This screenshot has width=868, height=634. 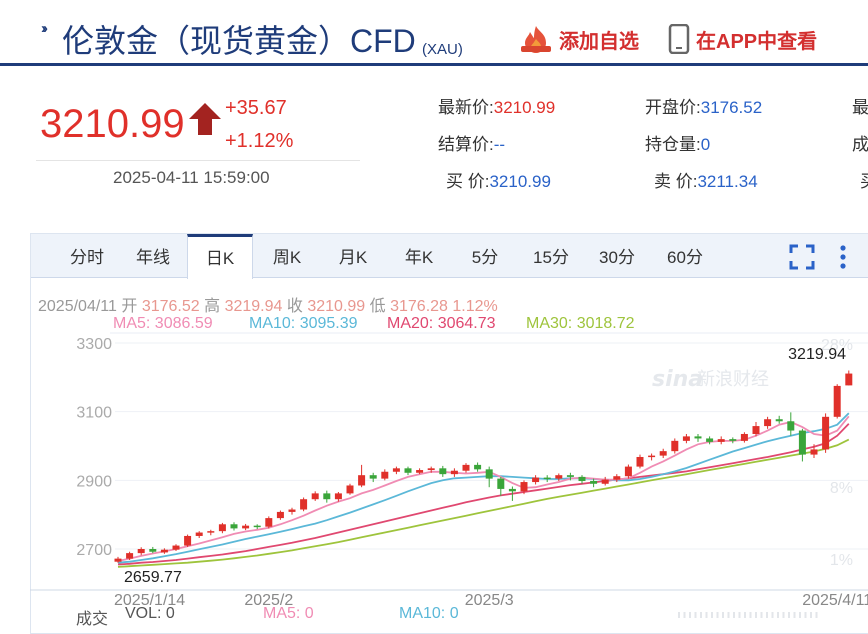 I want to click on info-open: 开盘价:3176.52, so click(x=703, y=105).